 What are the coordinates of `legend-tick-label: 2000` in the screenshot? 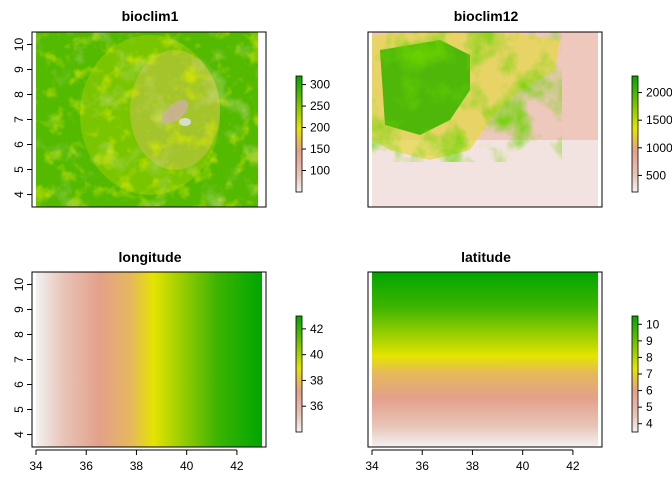 It's located at (659, 93).